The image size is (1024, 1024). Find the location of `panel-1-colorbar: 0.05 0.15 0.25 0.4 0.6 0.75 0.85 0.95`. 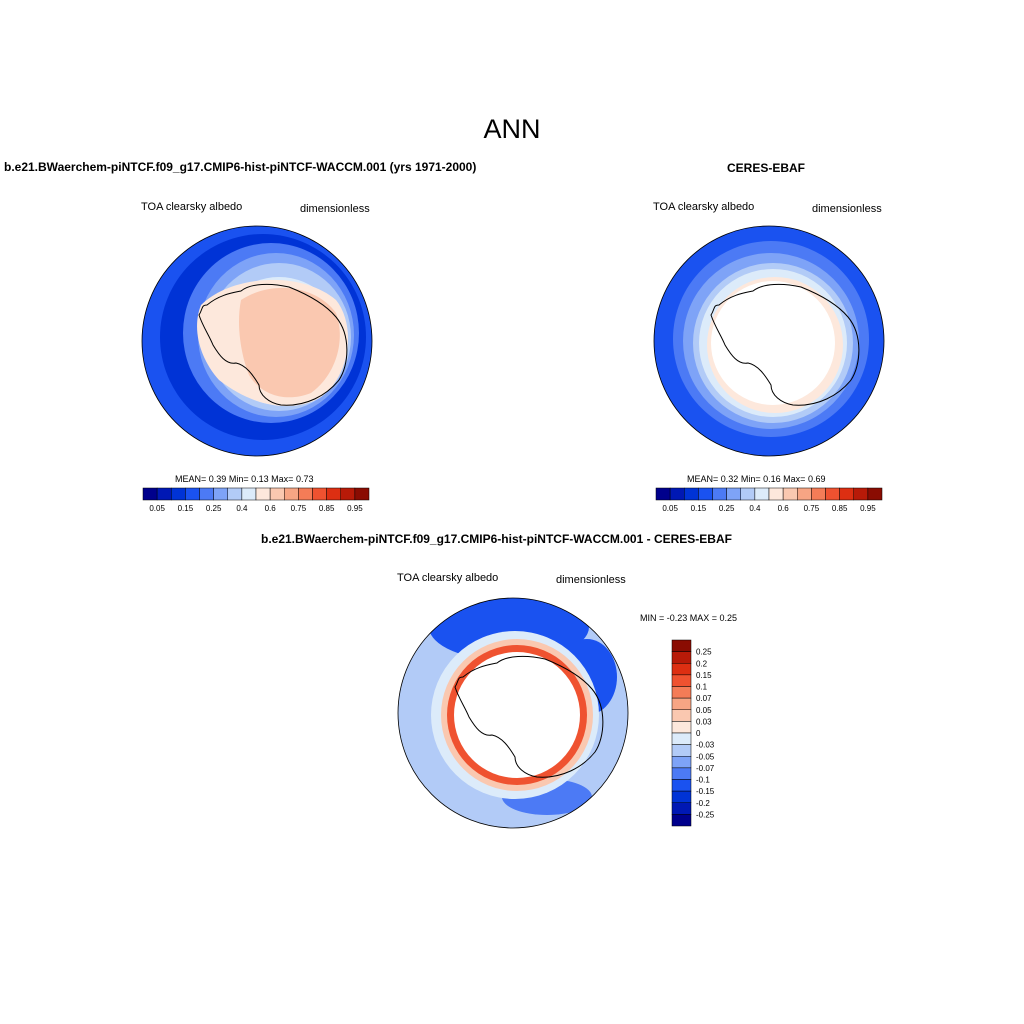

panel-1-colorbar: 0.05 0.15 0.25 0.4 0.6 0.75 0.85 0.95 is located at coordinates (256, 500).